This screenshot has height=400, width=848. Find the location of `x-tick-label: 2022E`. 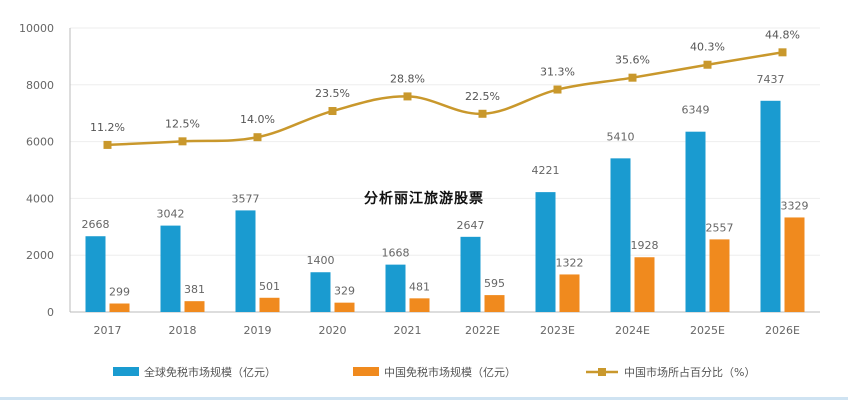

x-tick-label: 2022E is located at coordinates (482, 330).